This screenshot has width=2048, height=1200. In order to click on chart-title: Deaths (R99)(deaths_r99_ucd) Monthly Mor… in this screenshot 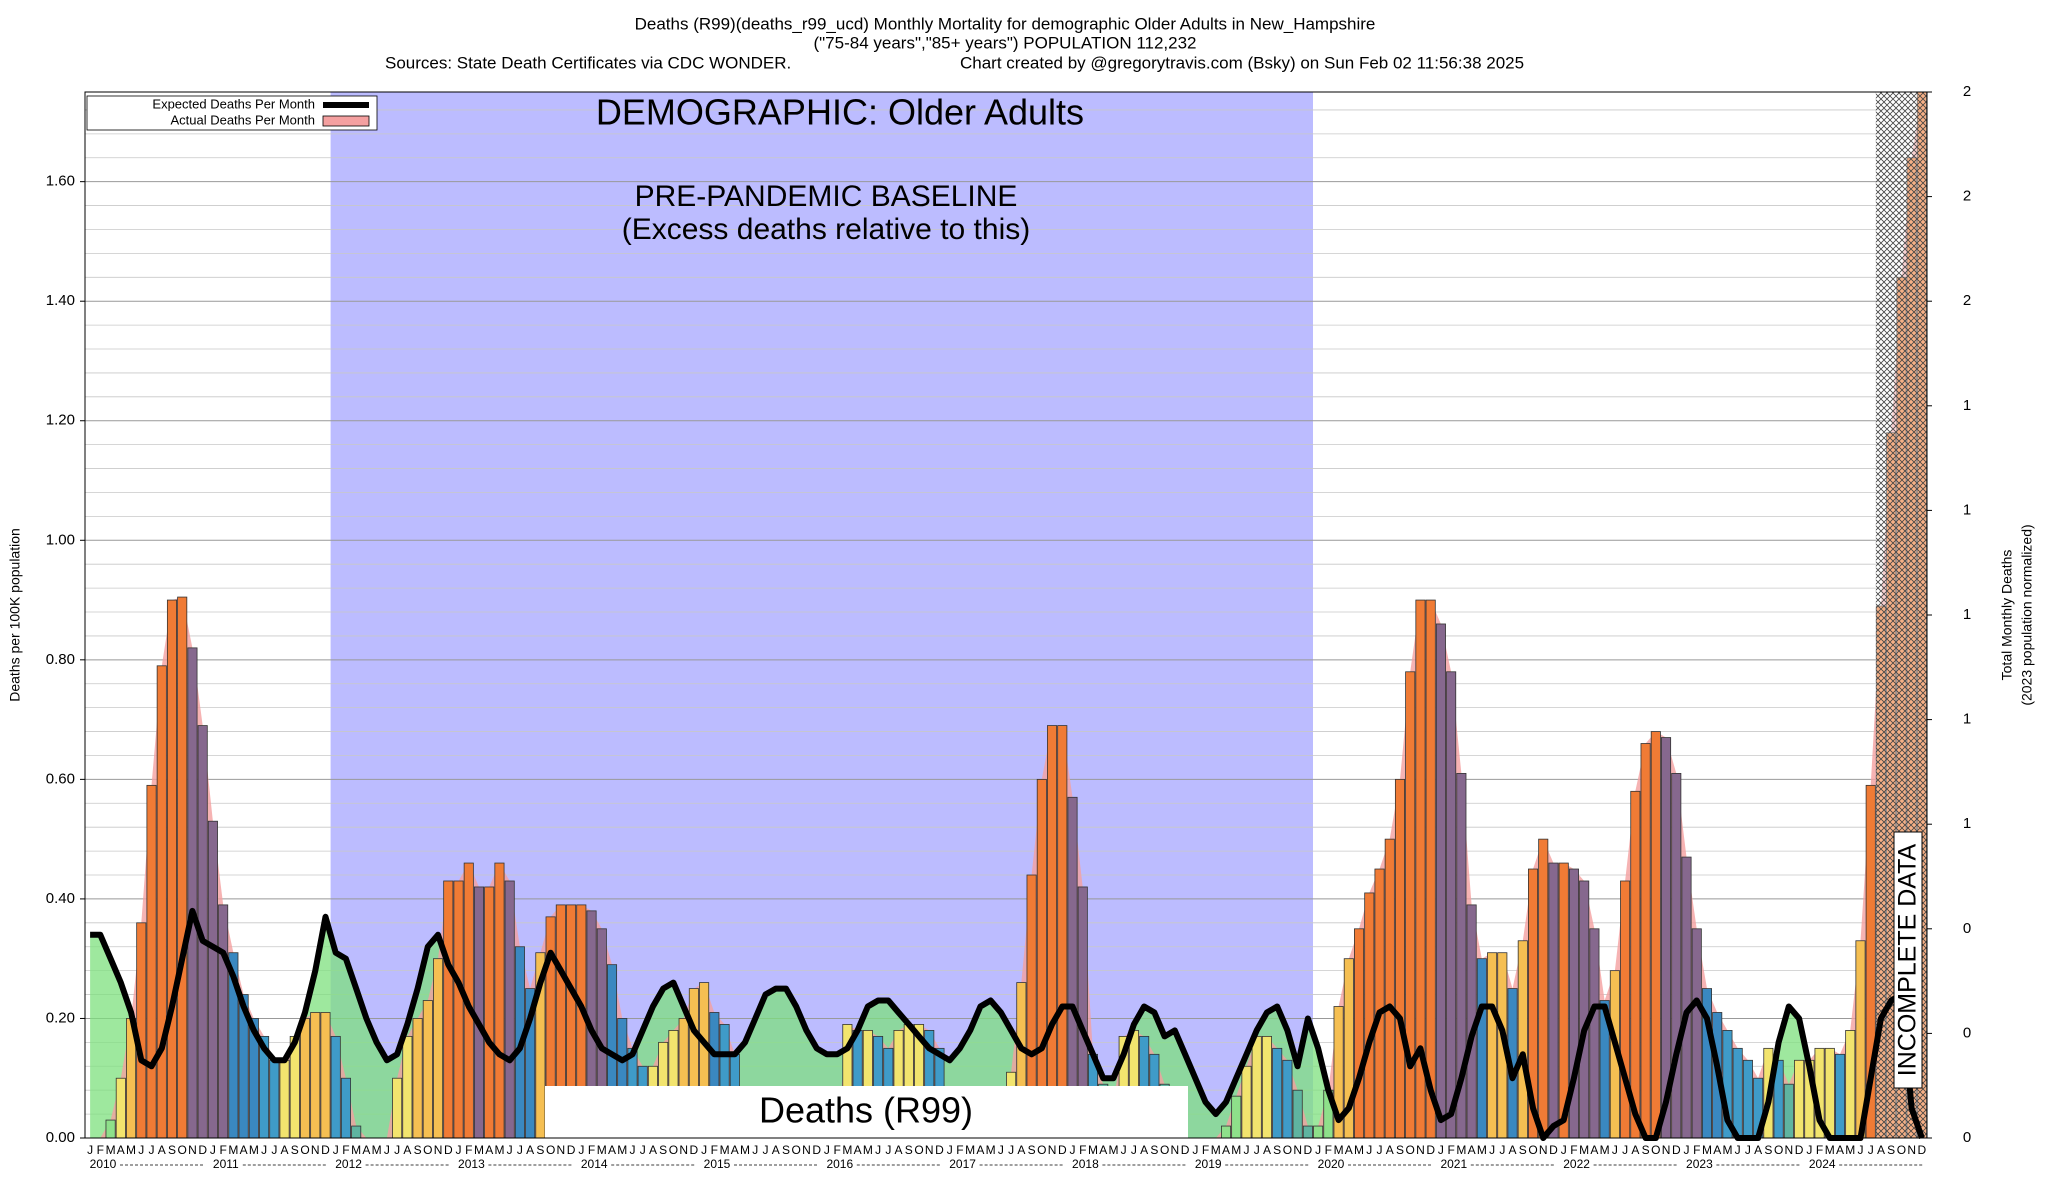, I will do `click(1005, 23)`.